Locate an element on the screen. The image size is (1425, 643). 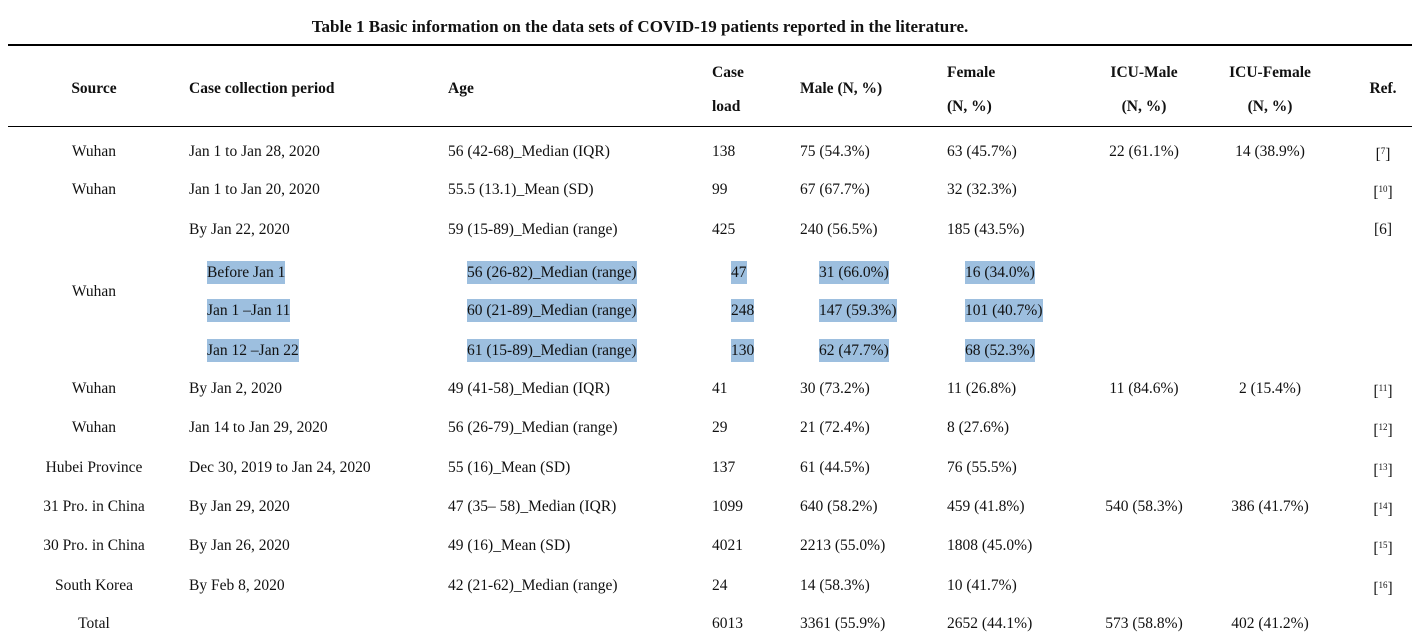
cell-age: 59 (15-89)_Median (range) is located at coordinates (533, 229).